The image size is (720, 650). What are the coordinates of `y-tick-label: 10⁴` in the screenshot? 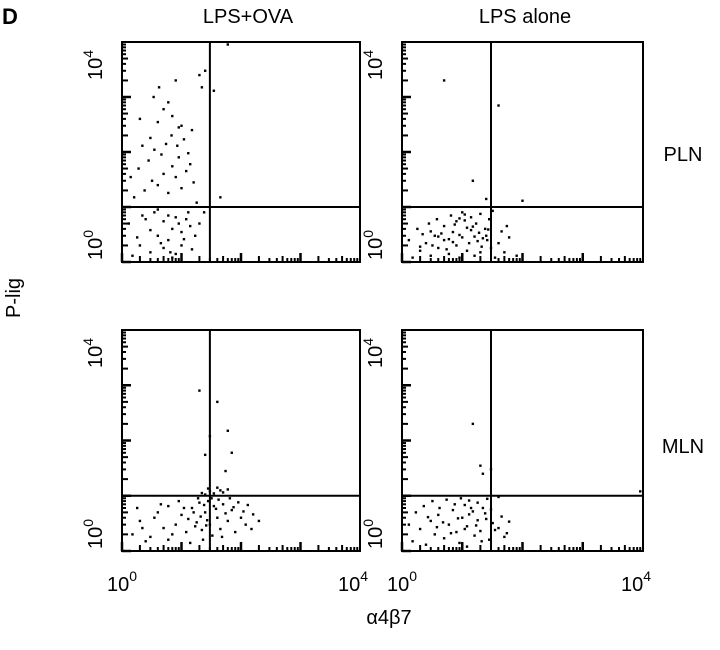 It's located at (373, 65).